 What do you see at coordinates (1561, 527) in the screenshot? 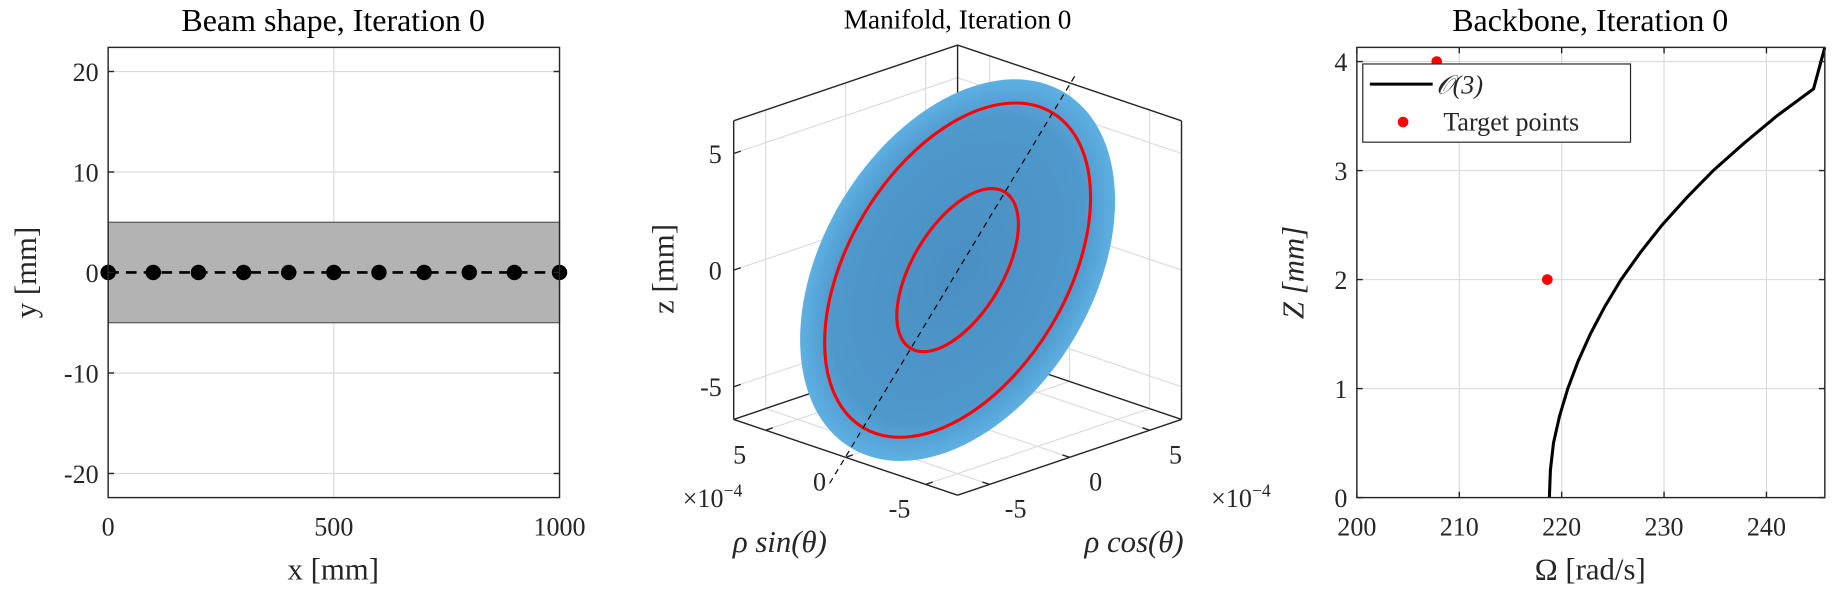
I see `x-tick-label: 220` at bounding box center [1561, 527].